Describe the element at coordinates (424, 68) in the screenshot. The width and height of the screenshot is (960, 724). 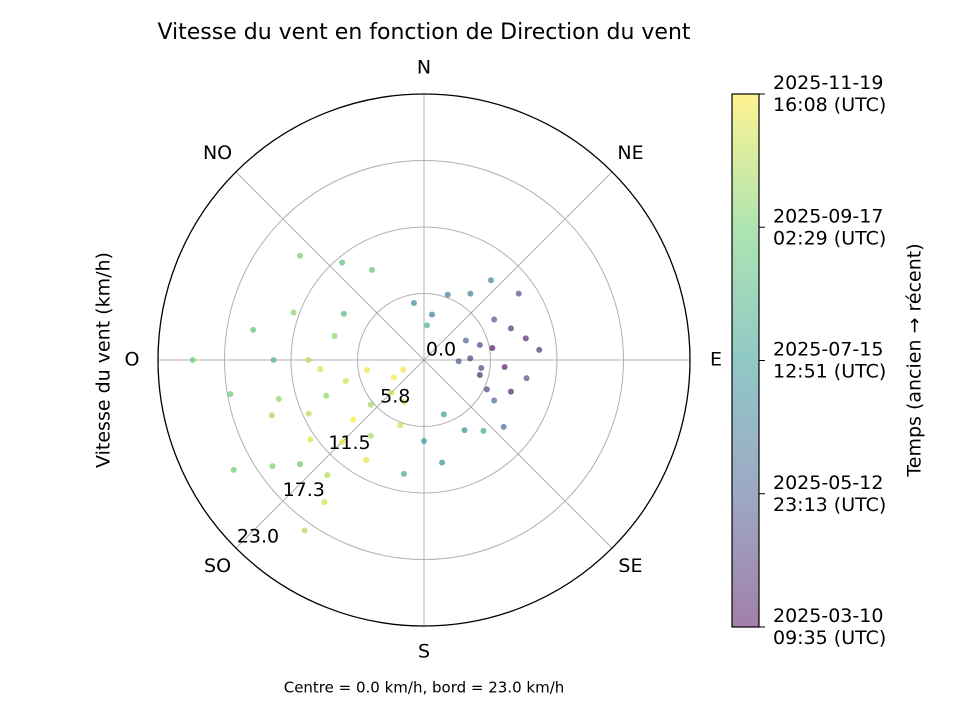
I see `direction-label: N` at that location.